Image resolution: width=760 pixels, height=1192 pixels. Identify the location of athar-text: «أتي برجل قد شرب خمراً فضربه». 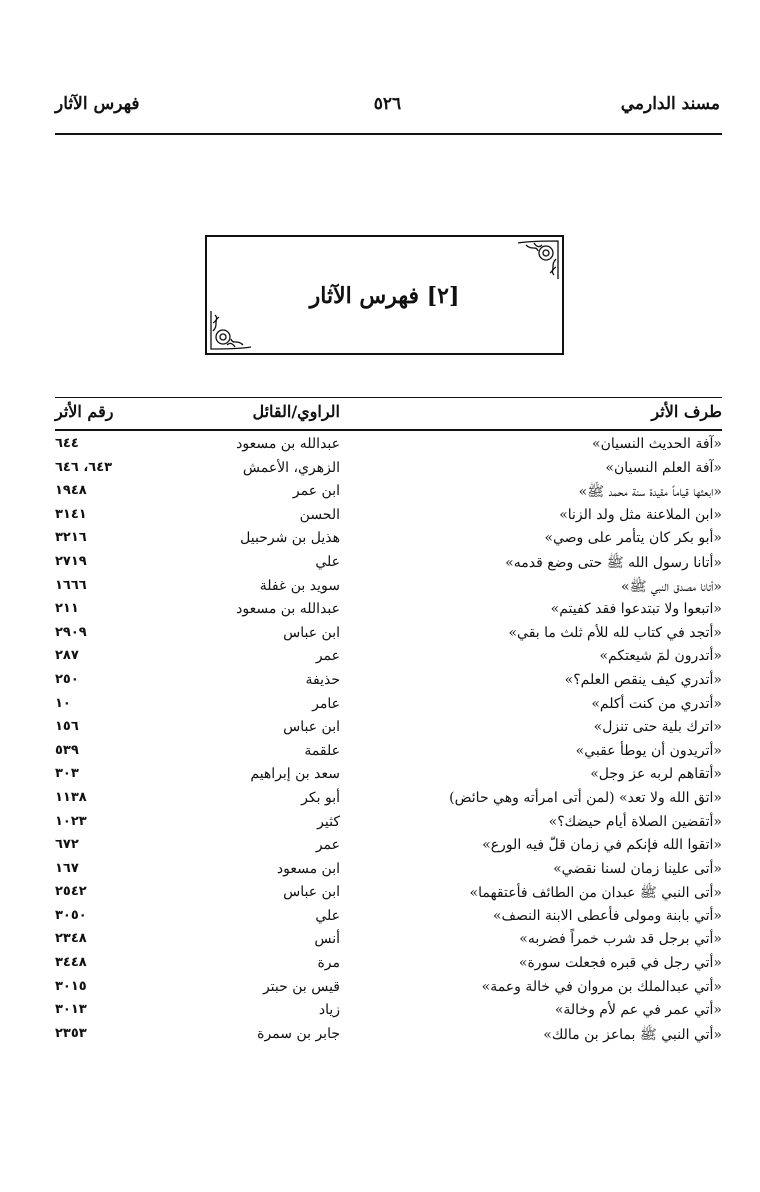
(620, 939).